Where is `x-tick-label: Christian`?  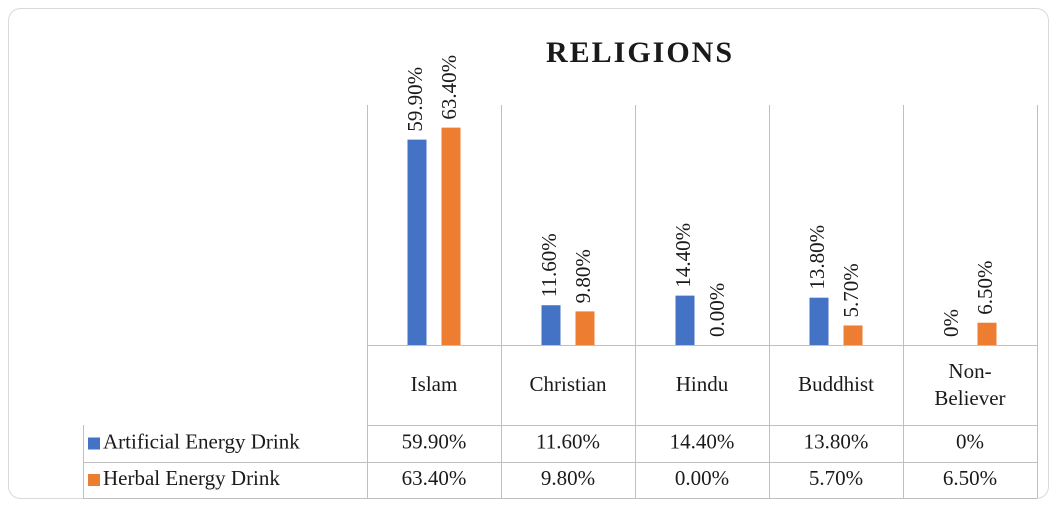 x-tick-label: Christian is located at coordinates (568, 384).